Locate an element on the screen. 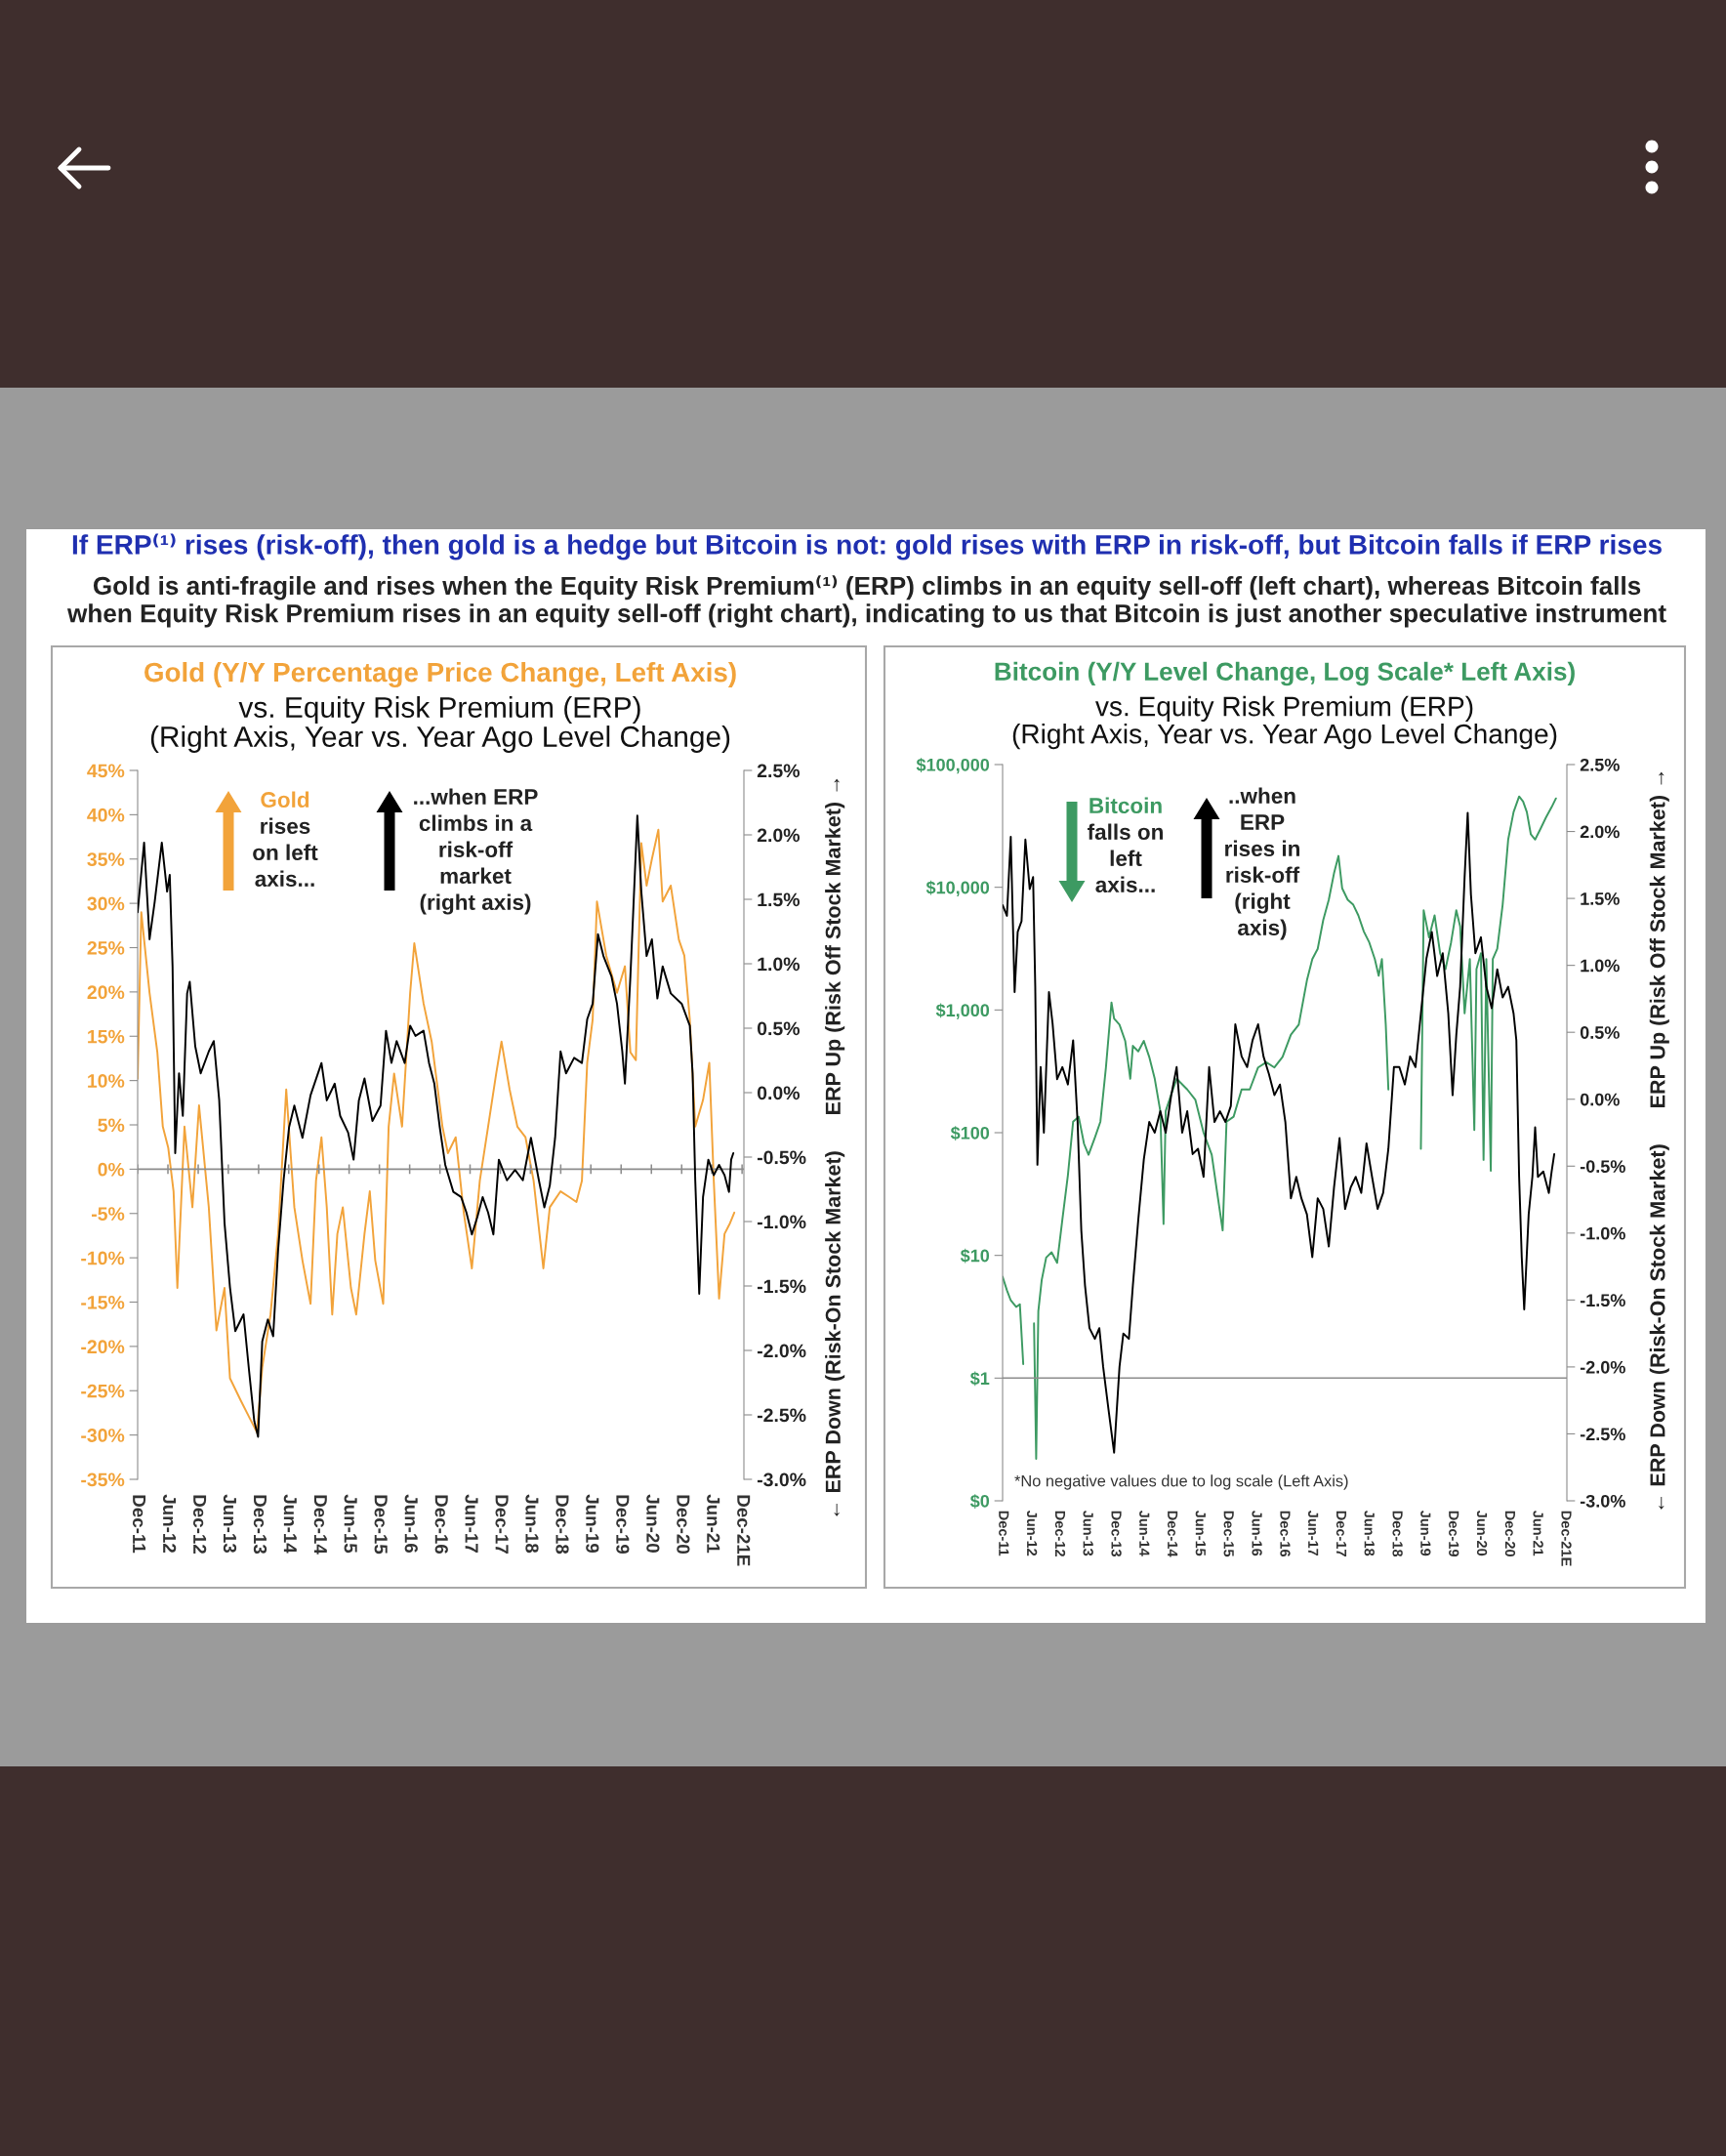 This screenshot has width=1726, height=2156. y-tick-label: 35% is located at coordinates (106, 860).